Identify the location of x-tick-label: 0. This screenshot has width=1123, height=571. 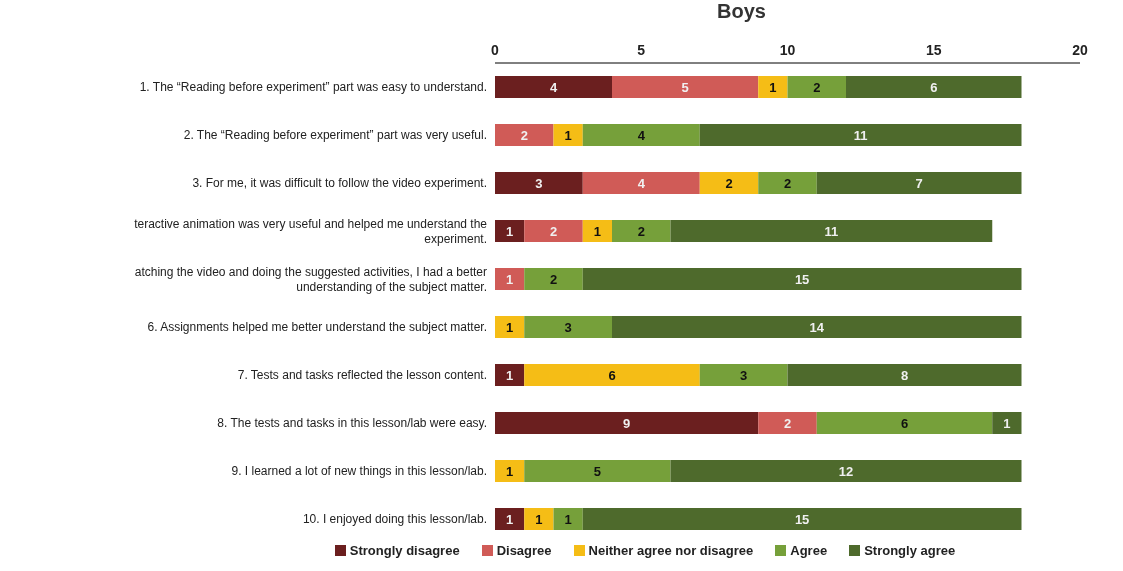
(495, 50).